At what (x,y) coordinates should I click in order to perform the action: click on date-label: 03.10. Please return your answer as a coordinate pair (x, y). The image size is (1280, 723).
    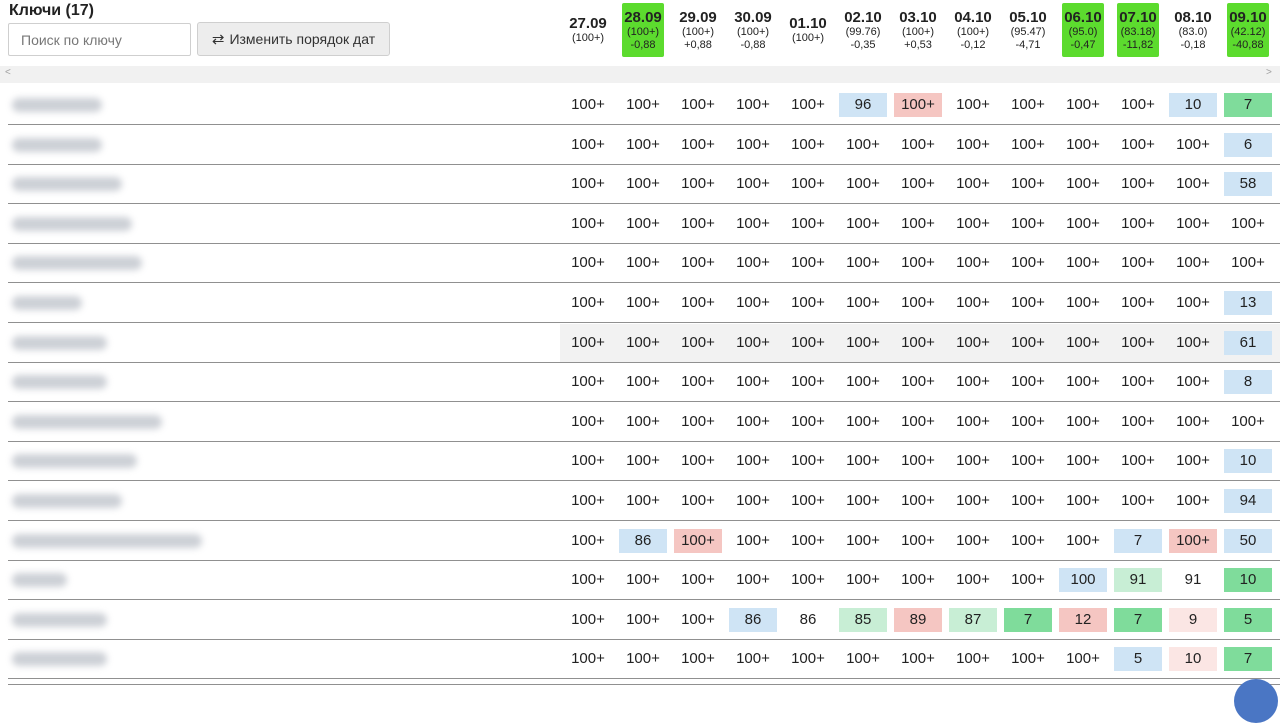
    Looking at the image, I should click on (918, 17).